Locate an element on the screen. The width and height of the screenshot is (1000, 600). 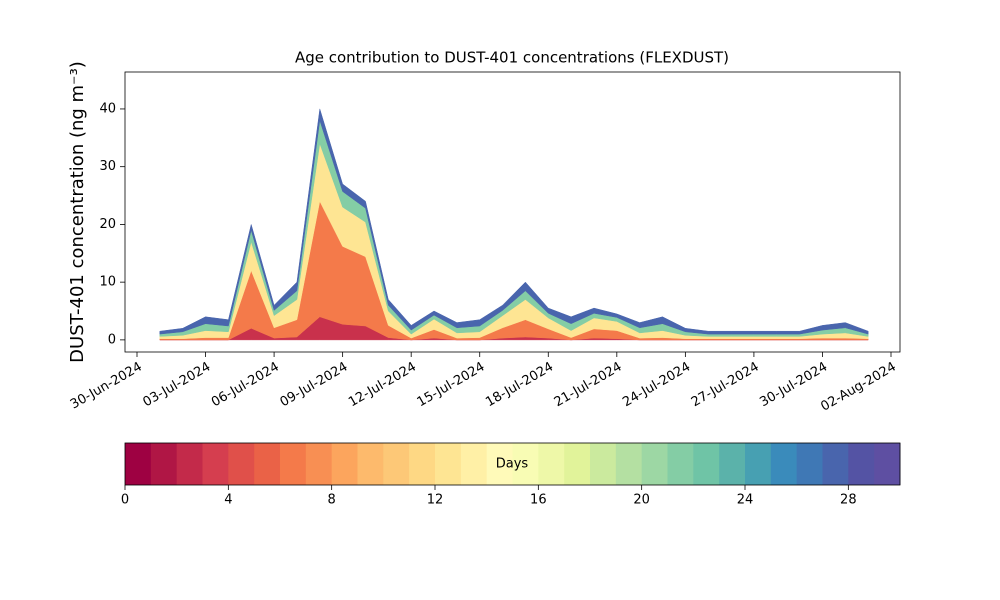
colorbar-tick-label: 8 is located at coordinates (332, 500).